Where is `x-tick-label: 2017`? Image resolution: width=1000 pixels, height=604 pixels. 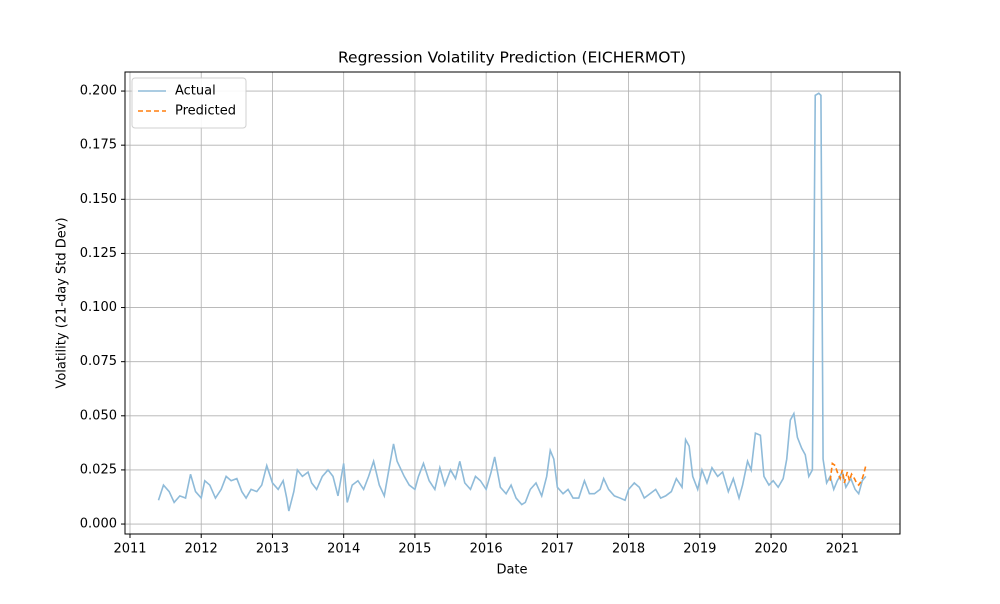 x-tick-label: 2017 is located at coordinates (557, 549).